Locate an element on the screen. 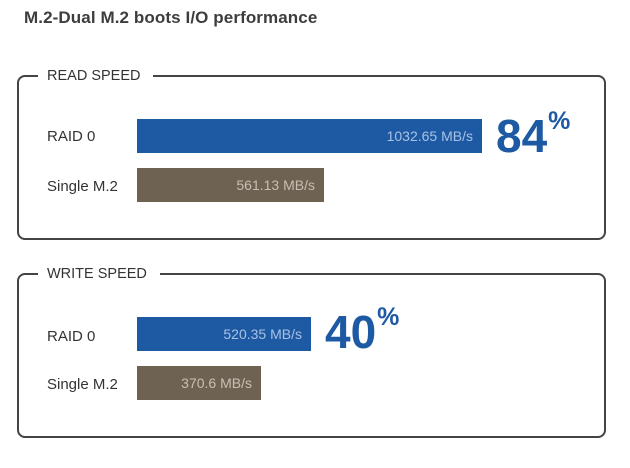 The image size is (630, 468). write-raid-bar: 520.35 MB/s is located at coordinates (224, 334).